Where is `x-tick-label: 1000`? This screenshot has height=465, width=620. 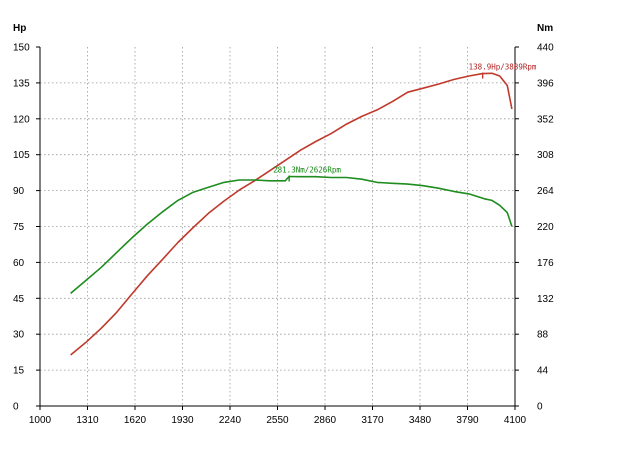
x-tick-label: 1000 is located at coordinates (40, 420).